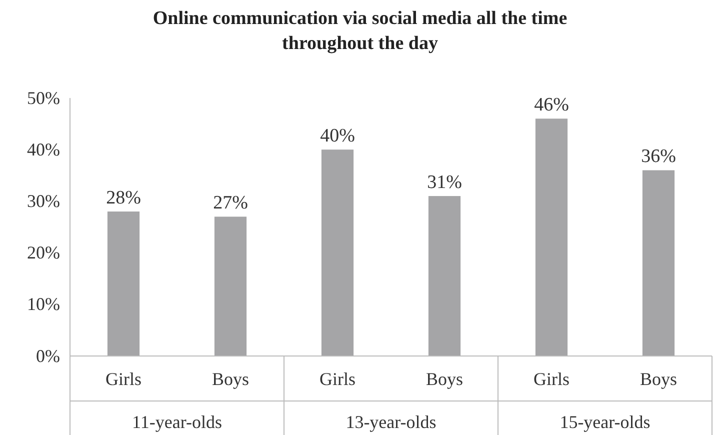  What do you see at coordinates (43, 200) in the screenshot?
I see `y-tick-label: 30%` at bounding box center [43, 200].